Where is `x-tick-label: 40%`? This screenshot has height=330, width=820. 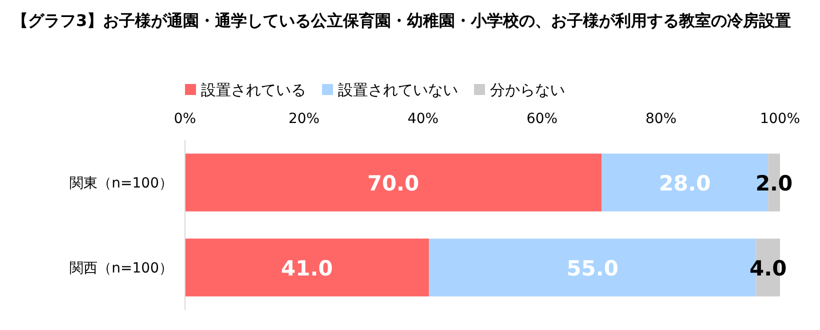
x-tick-label: 40% is located at coordinates (423, 119).